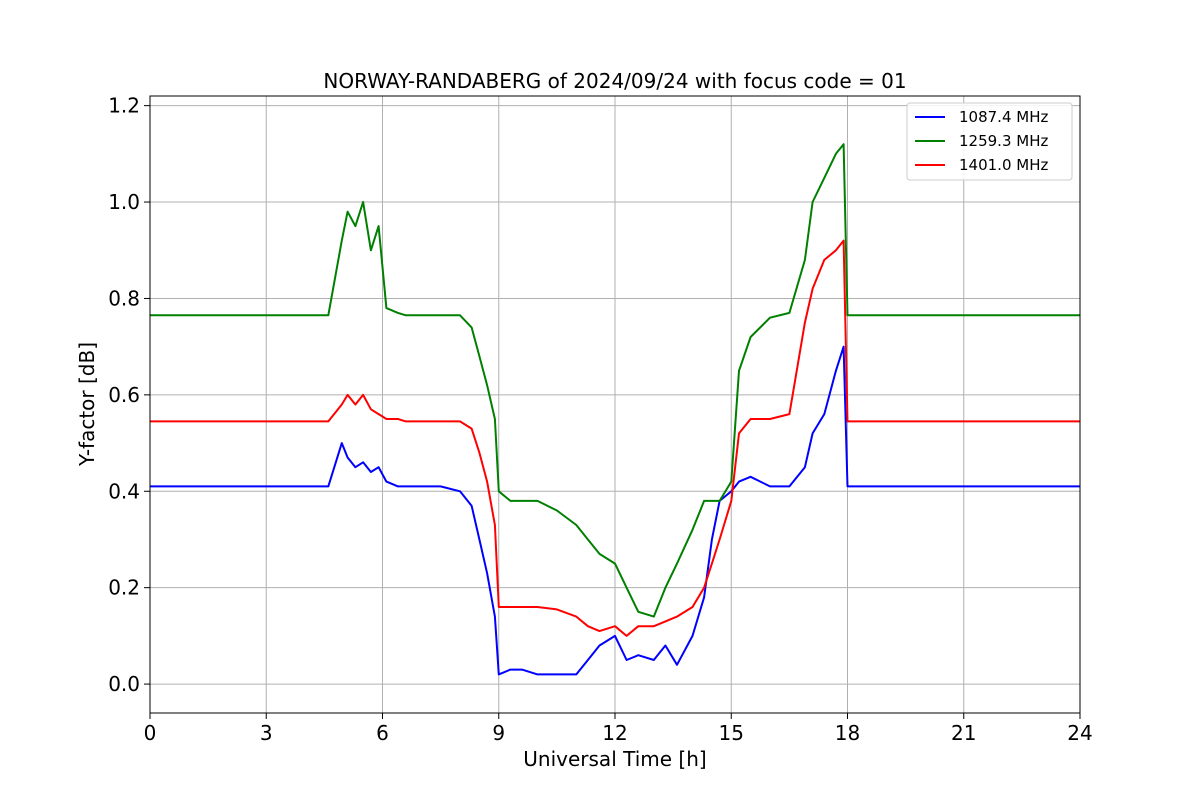 This screenshot has height=800, width=1200. Describe the element at coordinates (1079, 733) in the screenshot. I see `x-tick-label: 24` at that location.